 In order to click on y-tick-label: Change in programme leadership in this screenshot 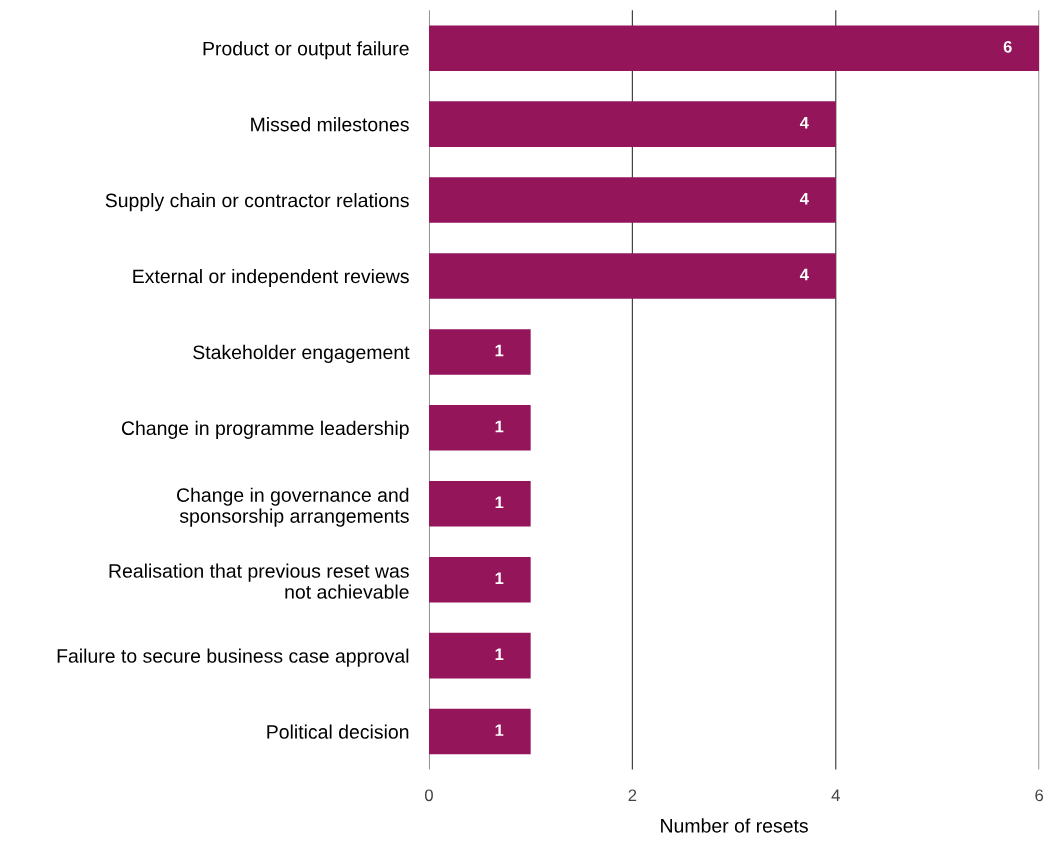, I will do `click(265, 429)`.